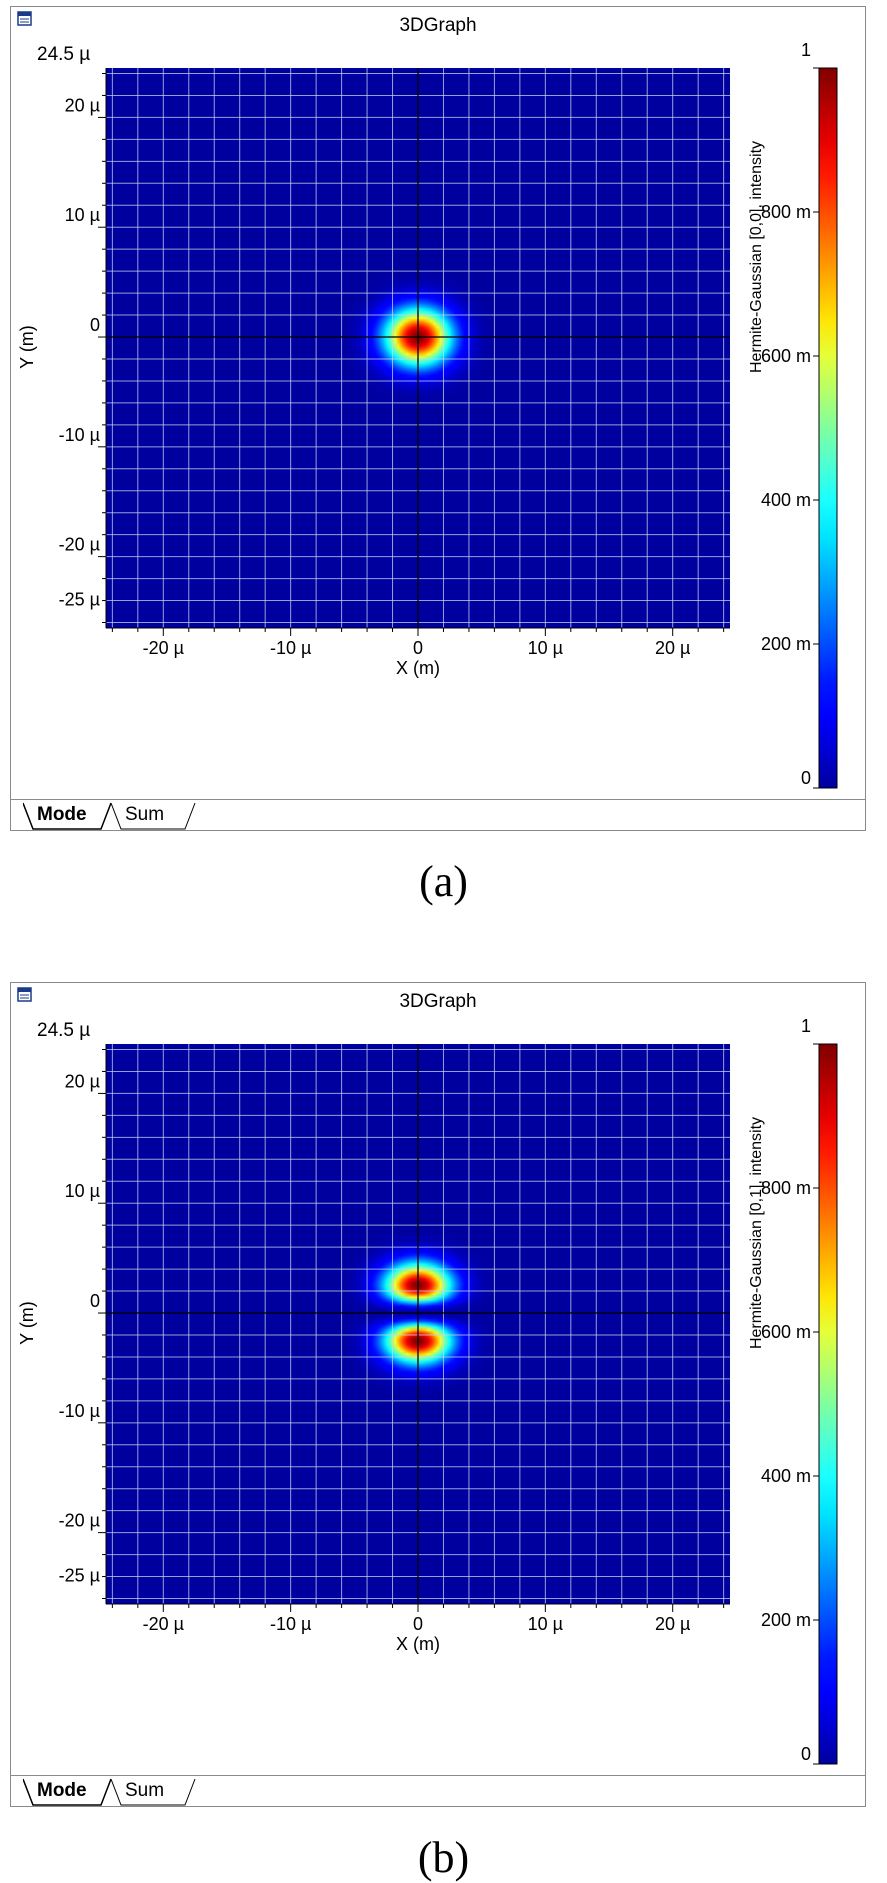 This screenshot has height=1883, width=887. Describe the element at coordinates (756, 1233) in the screenshot. I see `colorbar-title: Hermite-Gaussian [0,1], intensity` at that location.